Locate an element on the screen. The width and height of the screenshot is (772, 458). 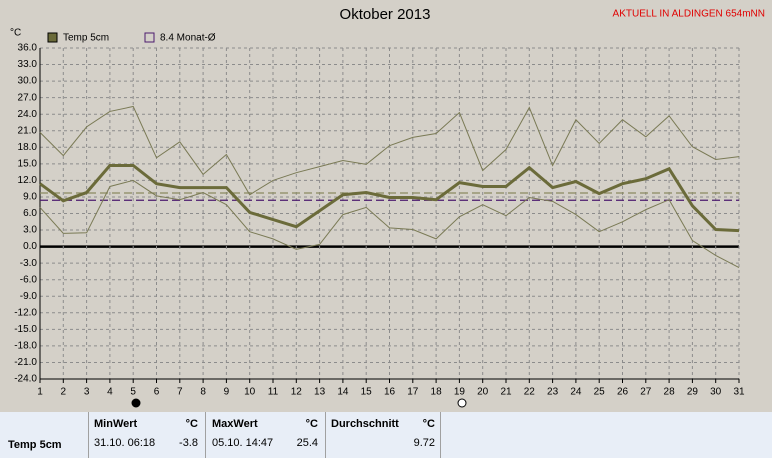
chart-title: Oktober 2013 is located at coordinates (385, 14).